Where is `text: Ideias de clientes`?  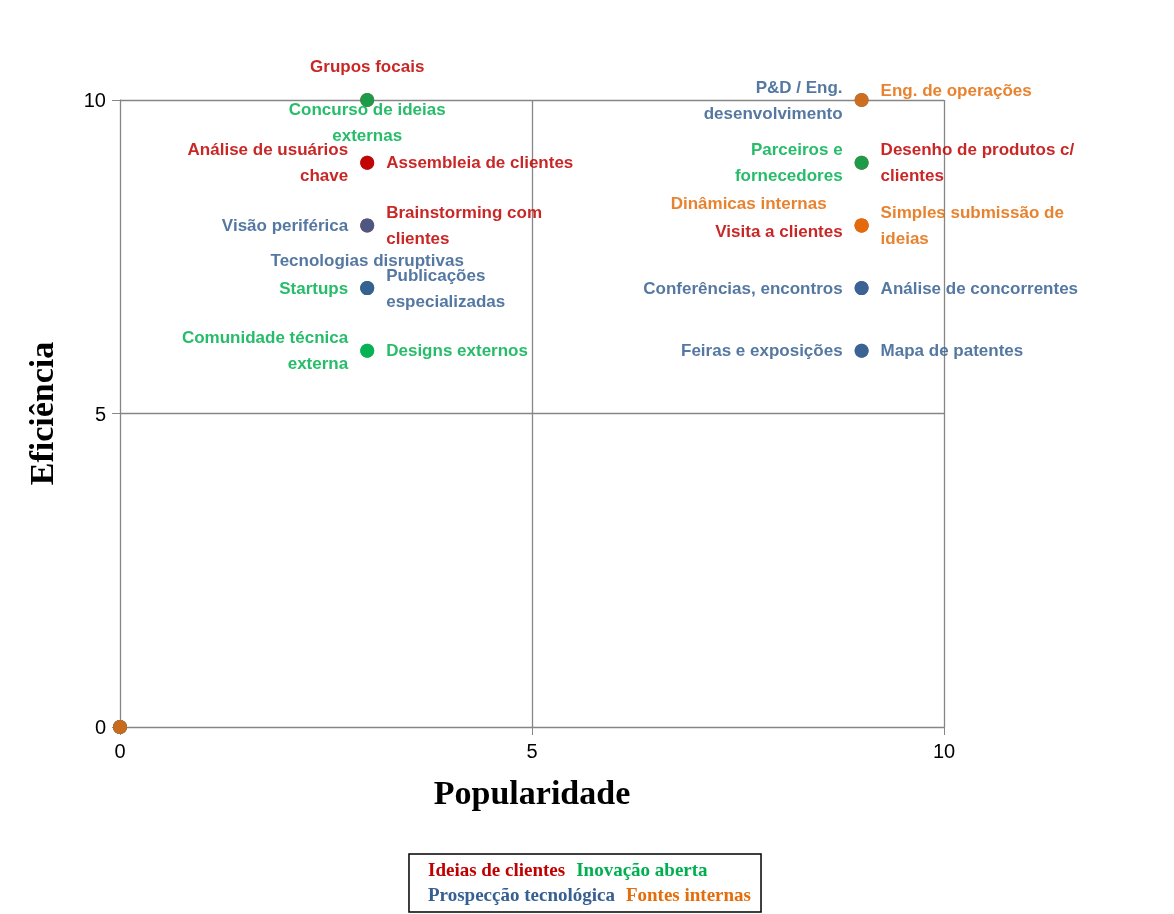
text: Ideias de clientes is located at coordinates (496, 869).